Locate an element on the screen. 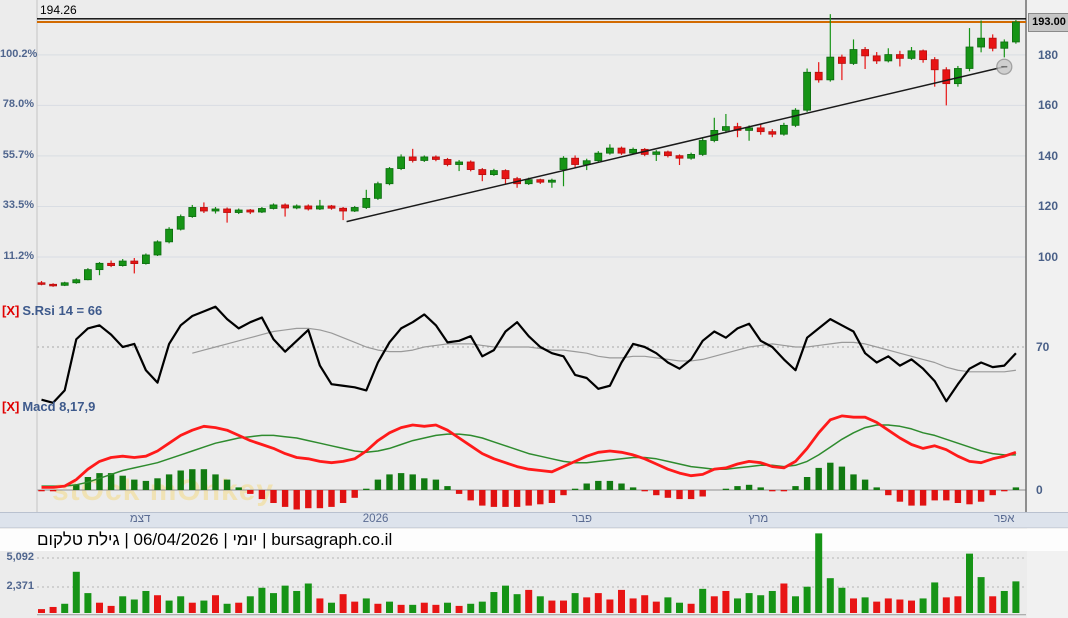 The image size is (1068, 618). trendline-handle is located at coordinates (1004, 66).